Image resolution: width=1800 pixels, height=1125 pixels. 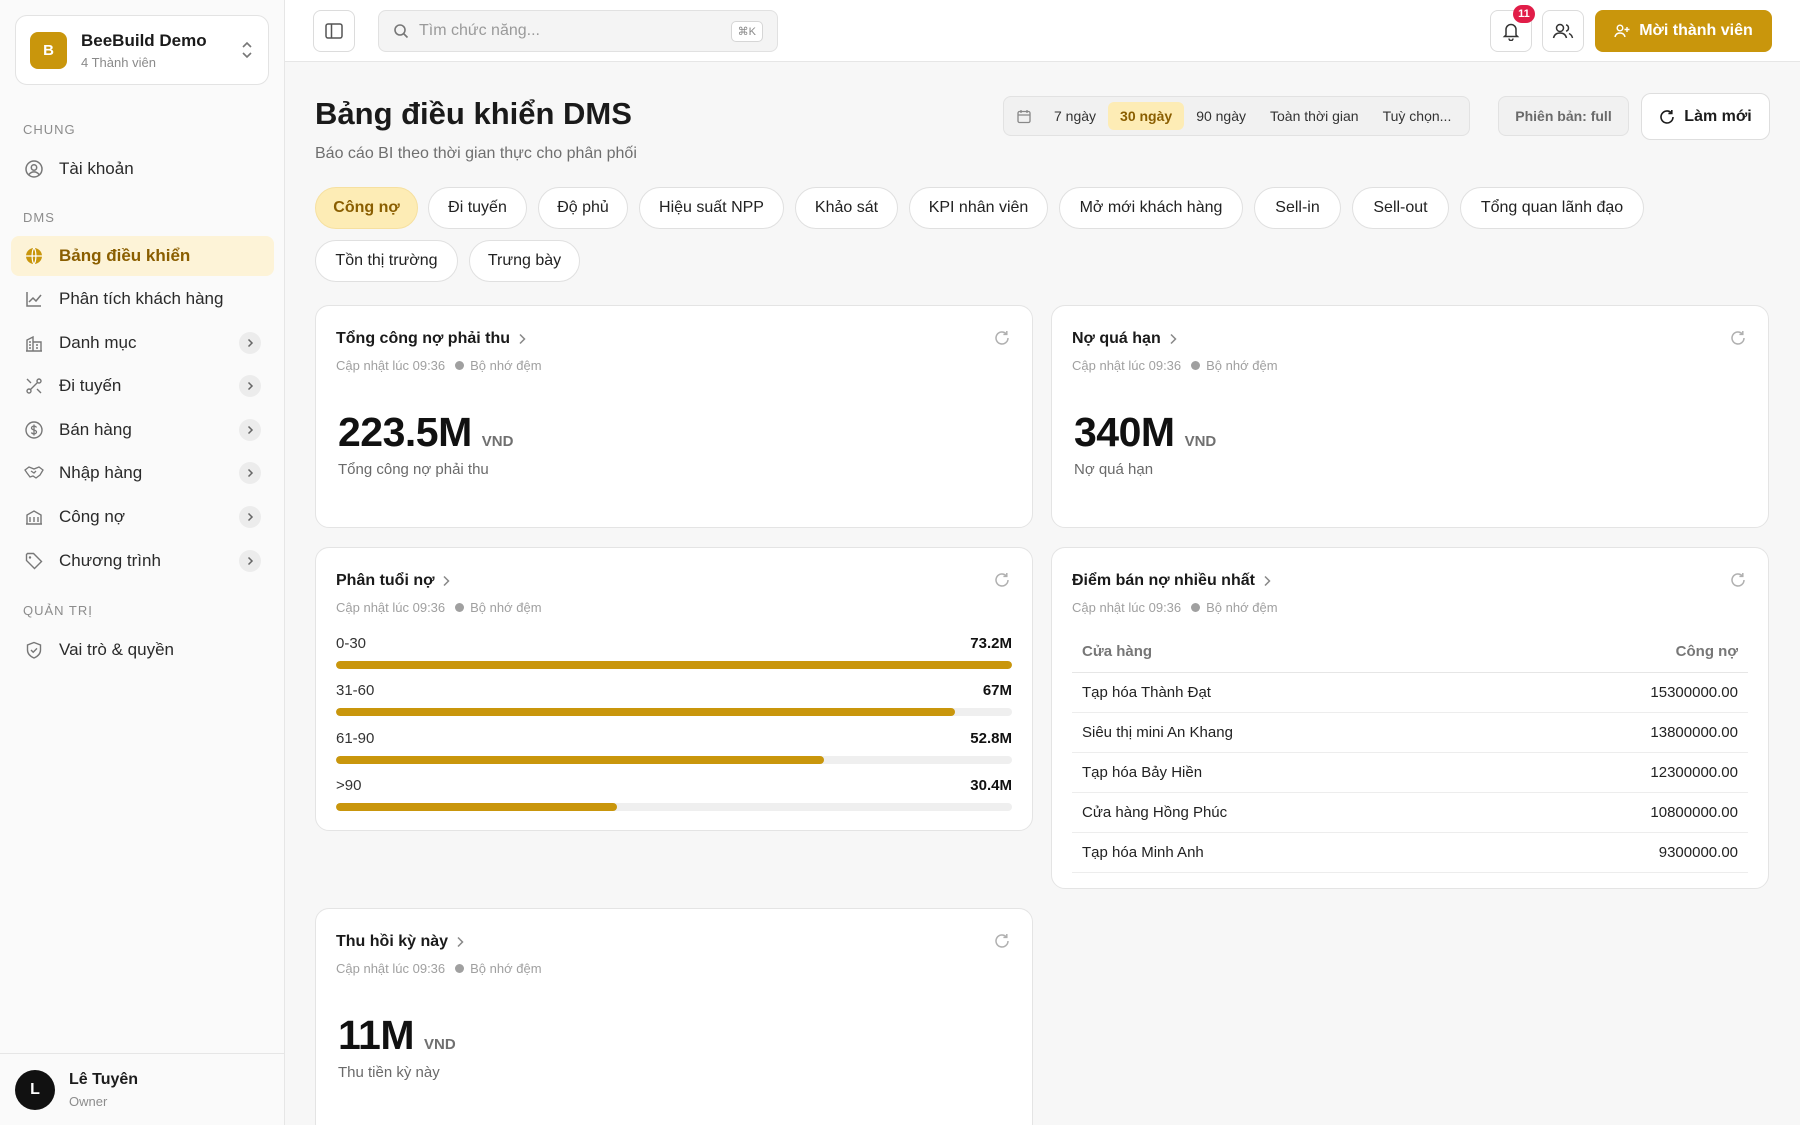 I want to click on table-row: Tạp hóa Thành Đạt 15300000.00, so click(x=1410, y=692).